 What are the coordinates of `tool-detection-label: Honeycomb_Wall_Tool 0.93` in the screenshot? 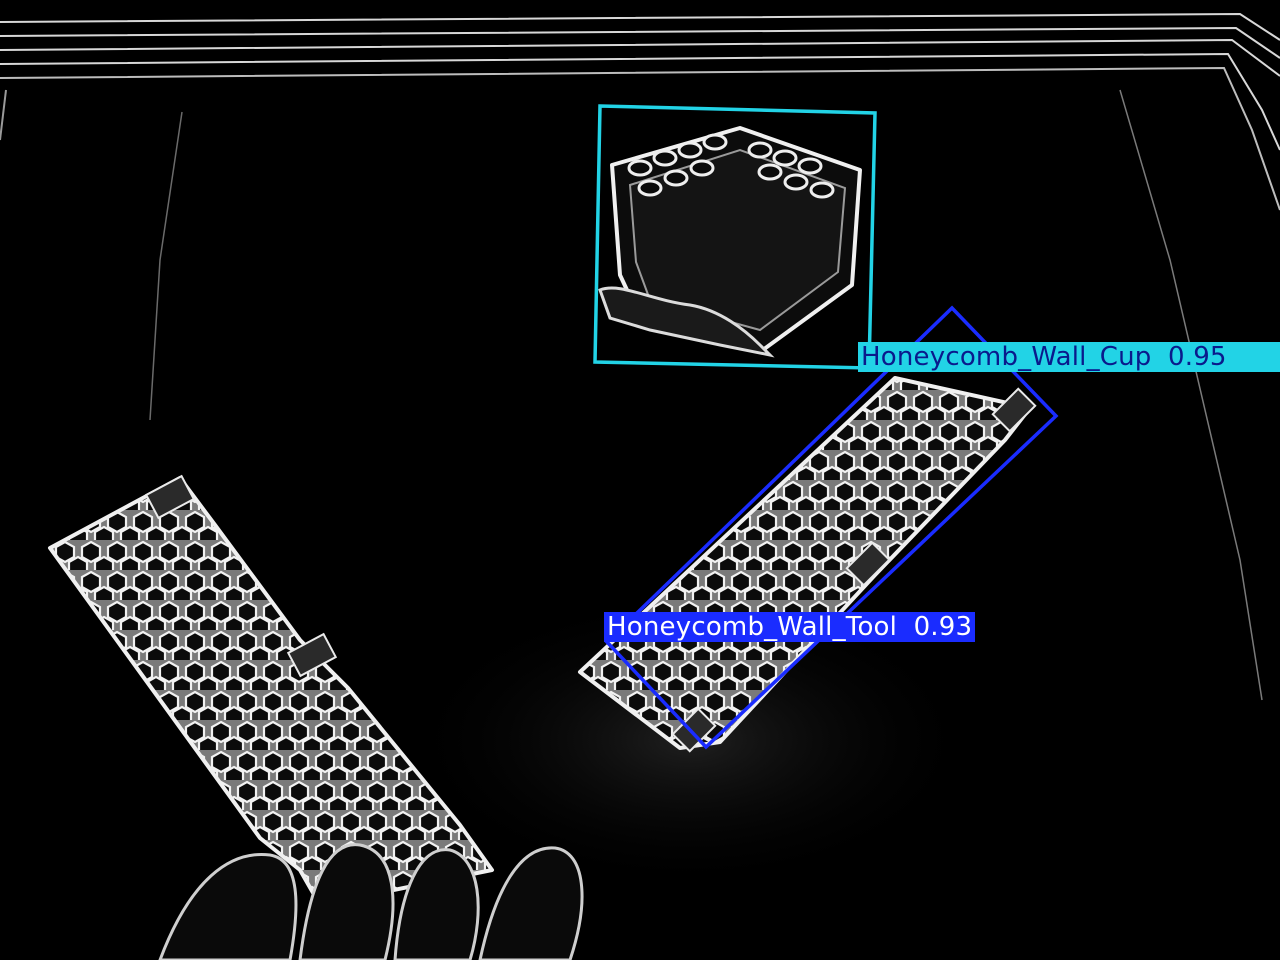 It's located at (790, 627).